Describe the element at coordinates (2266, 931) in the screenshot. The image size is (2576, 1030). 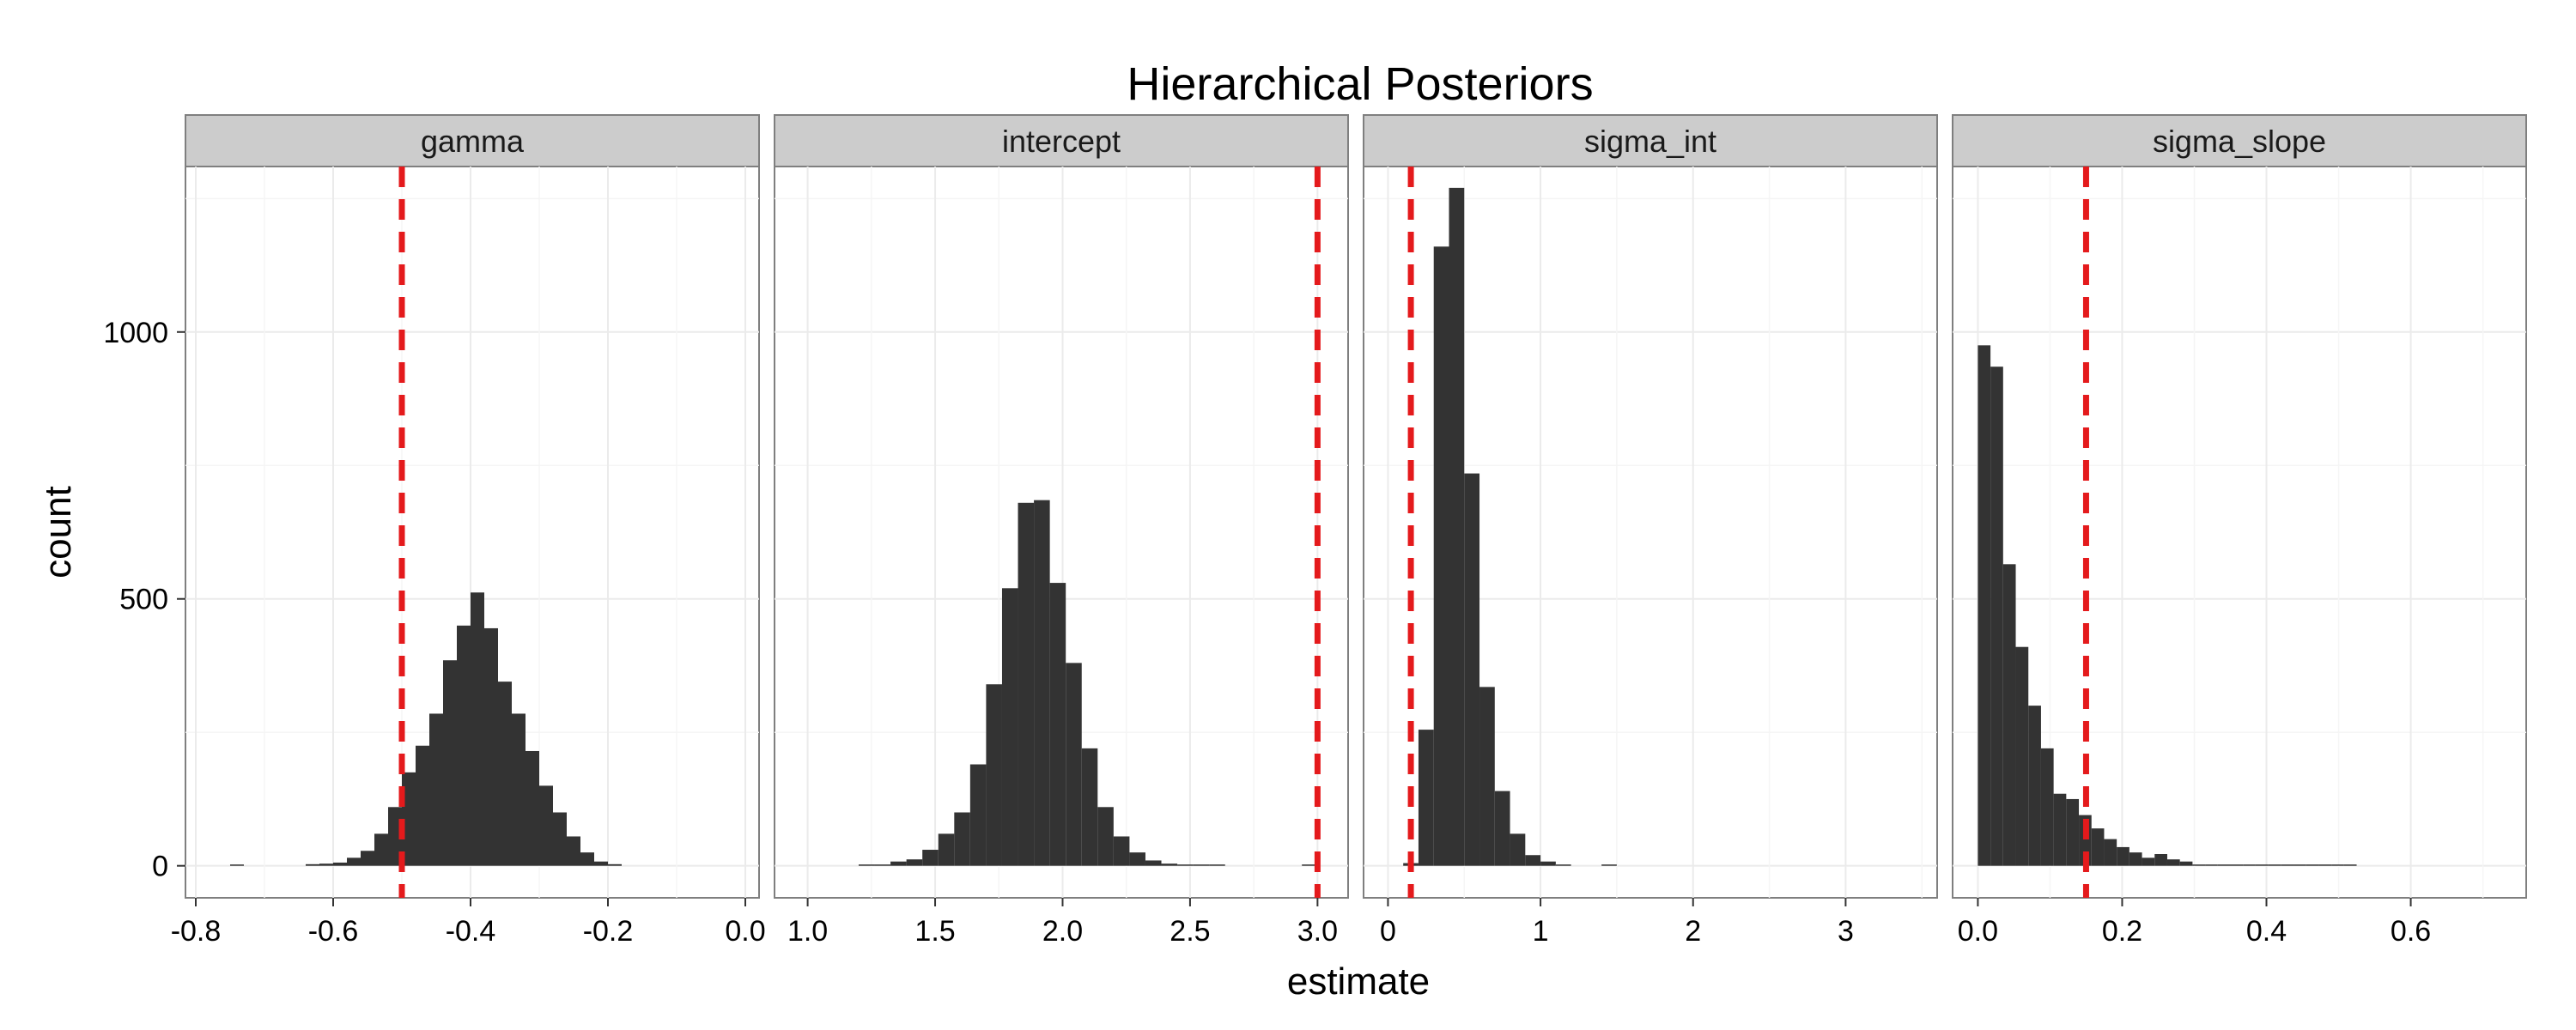
I see `x-tick-label: 0.4` at that location.